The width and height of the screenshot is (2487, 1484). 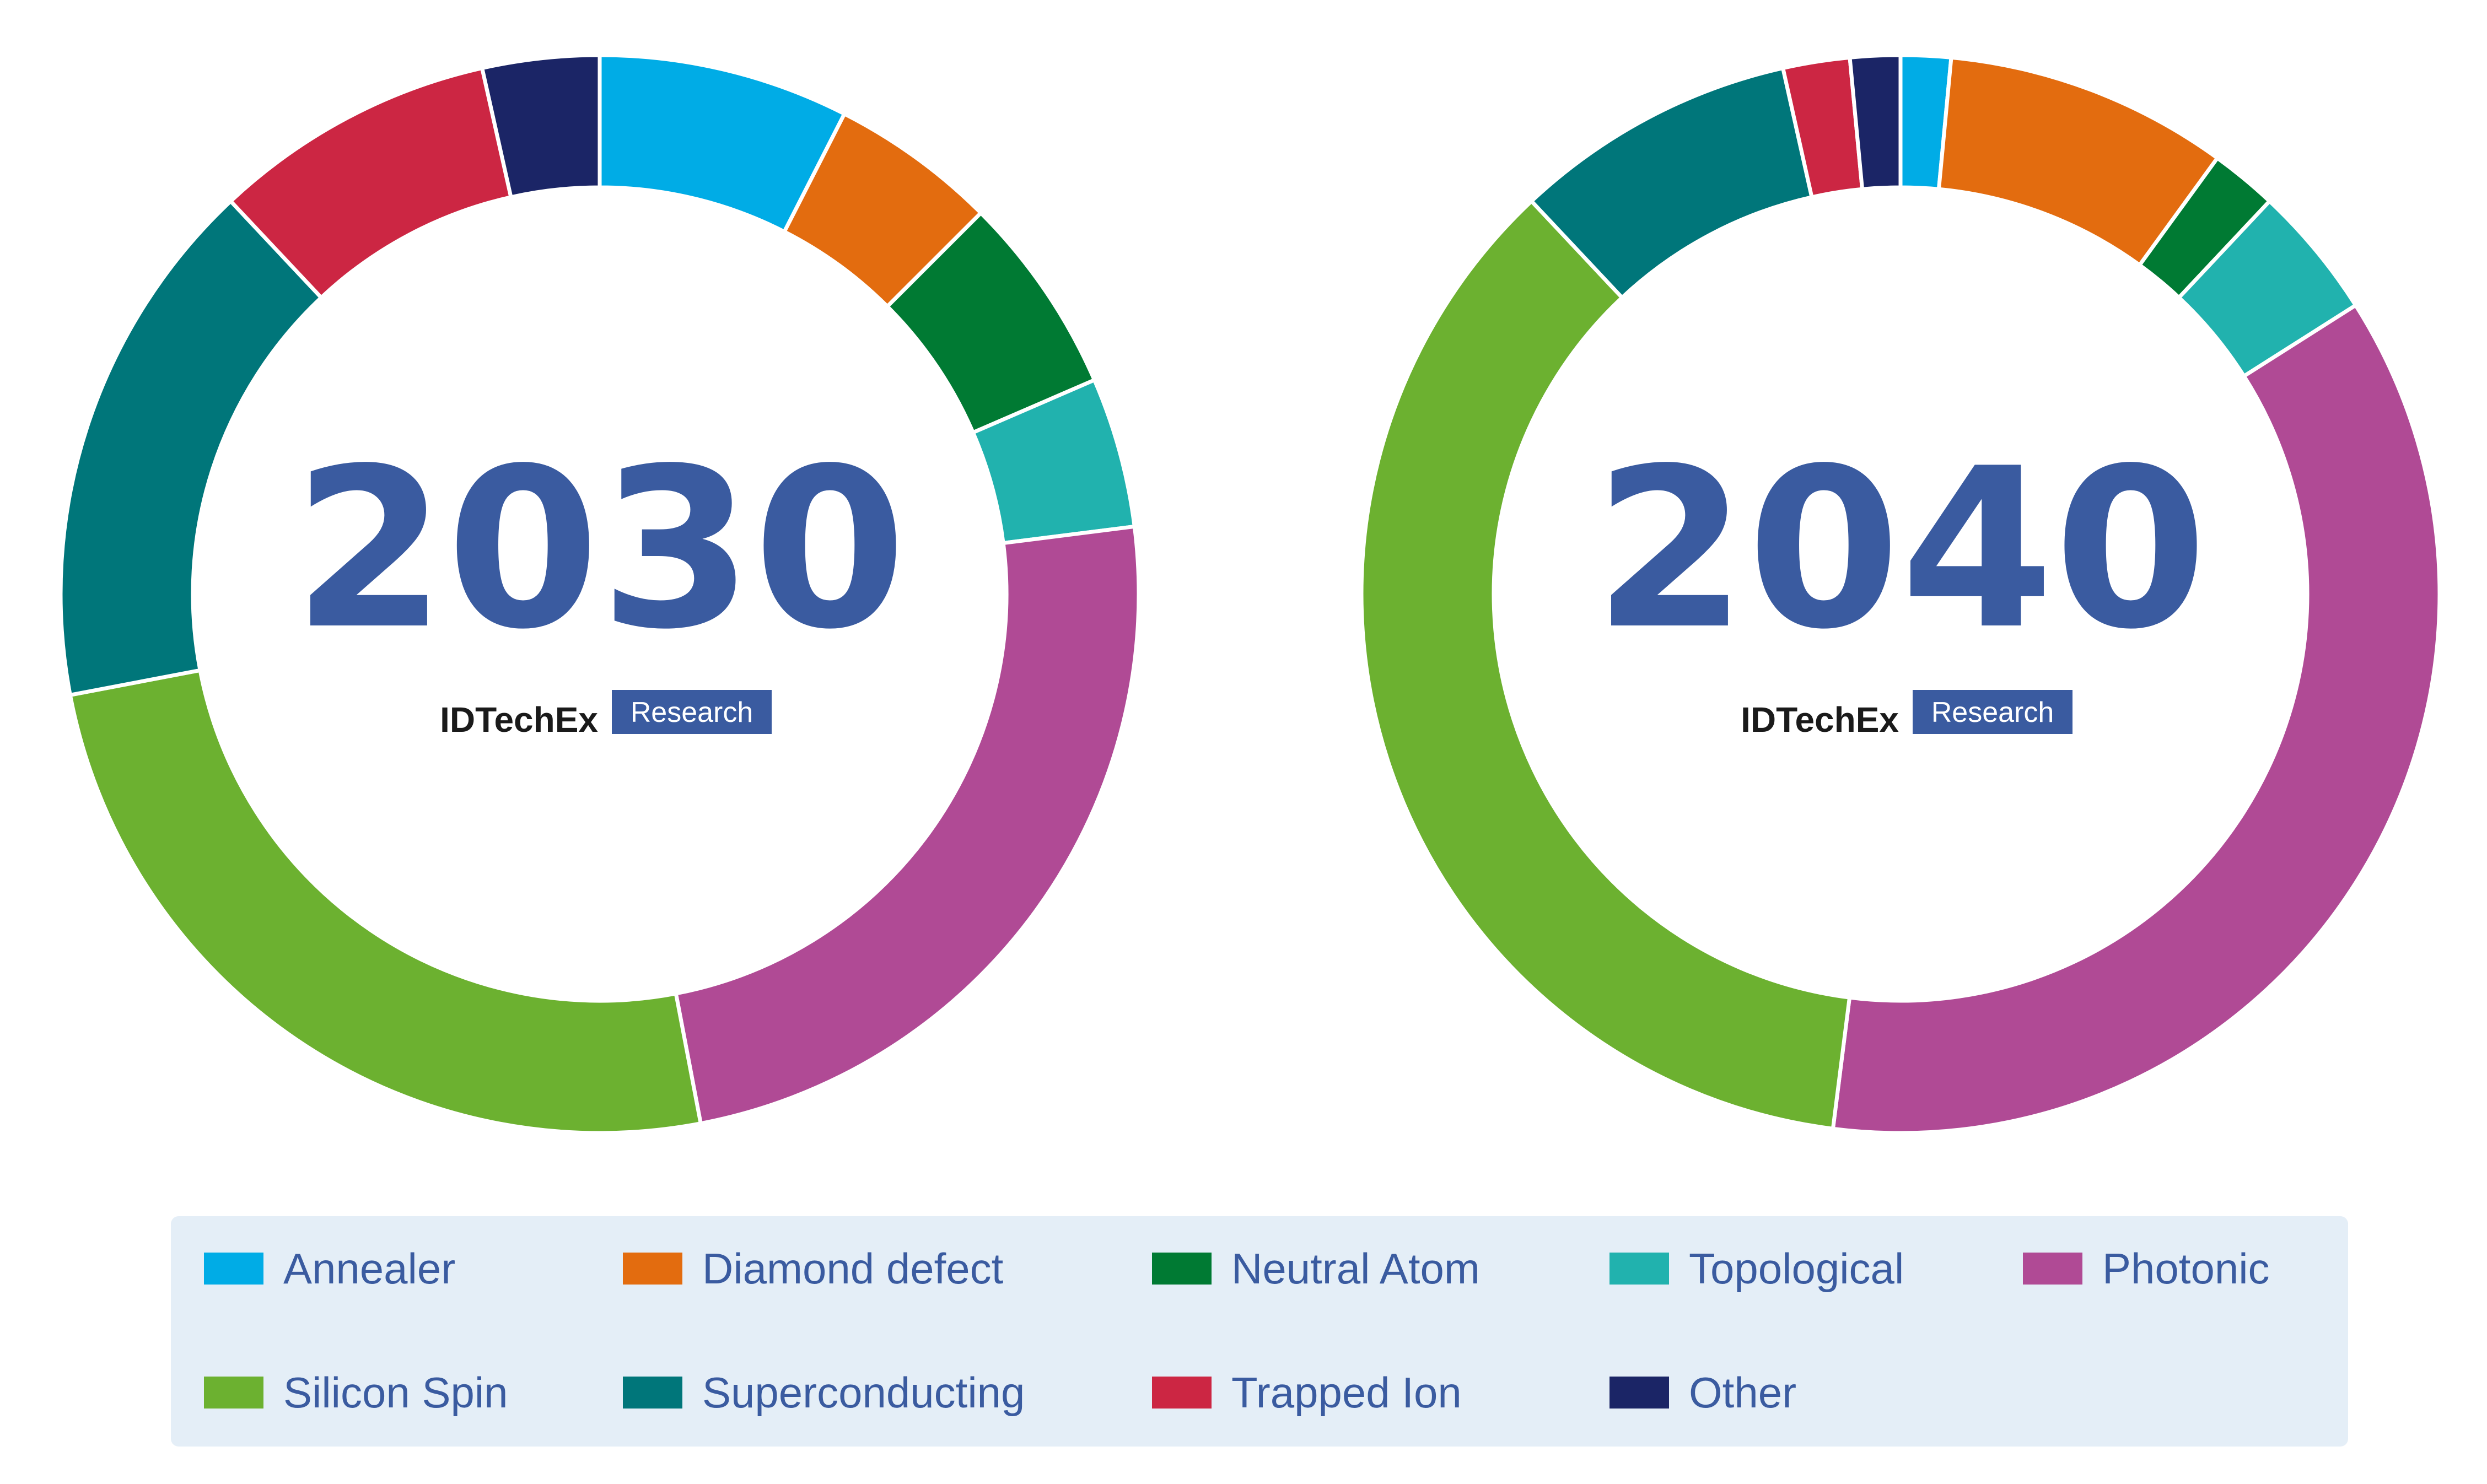 I want to click on donut-2030-slice-photonic, so click(x=908, y=825).